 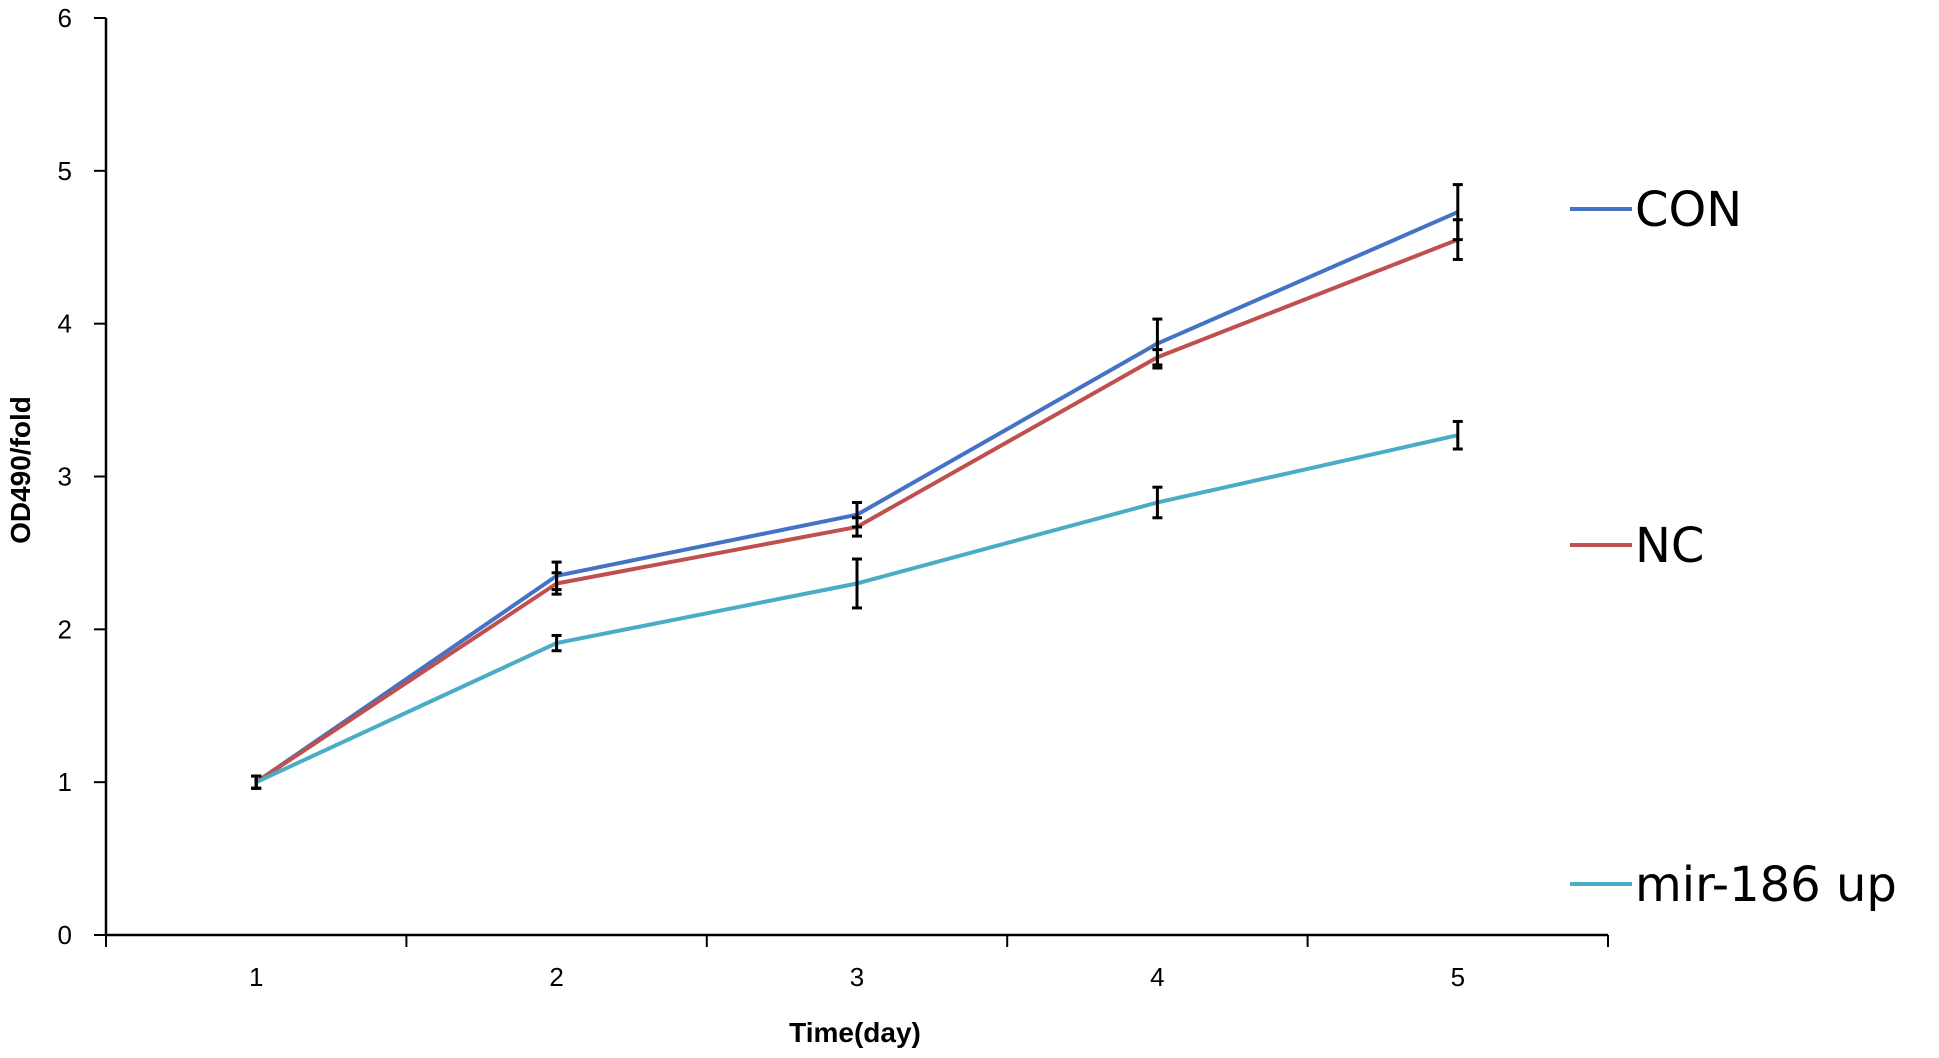 What do you see at coordinates (1458, 977) in the screenshot?
I see `x-tick-label: 5` at bounding box center [1458, 977].